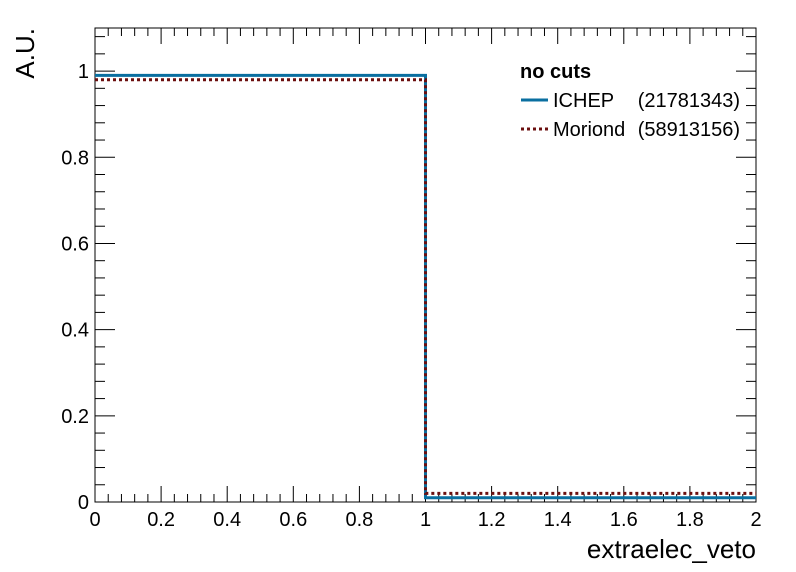 The width and height of the screenshot is (796, 572). I want to click on x-tick-label: 0.6, so click(293, 520).